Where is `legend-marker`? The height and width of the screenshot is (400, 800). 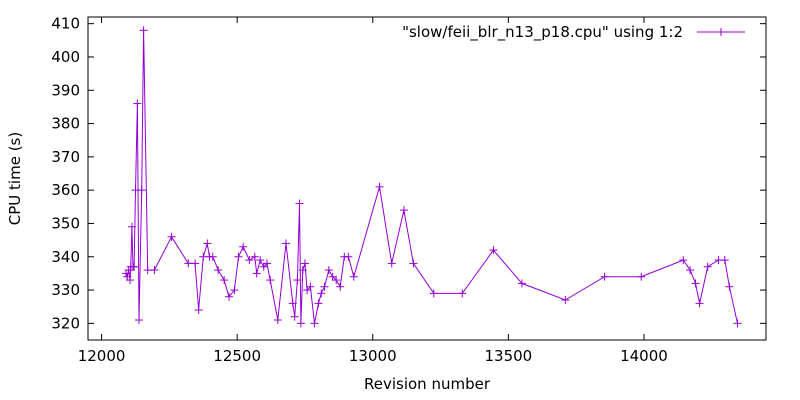
legend-marker is located at coordinates (721, 32).